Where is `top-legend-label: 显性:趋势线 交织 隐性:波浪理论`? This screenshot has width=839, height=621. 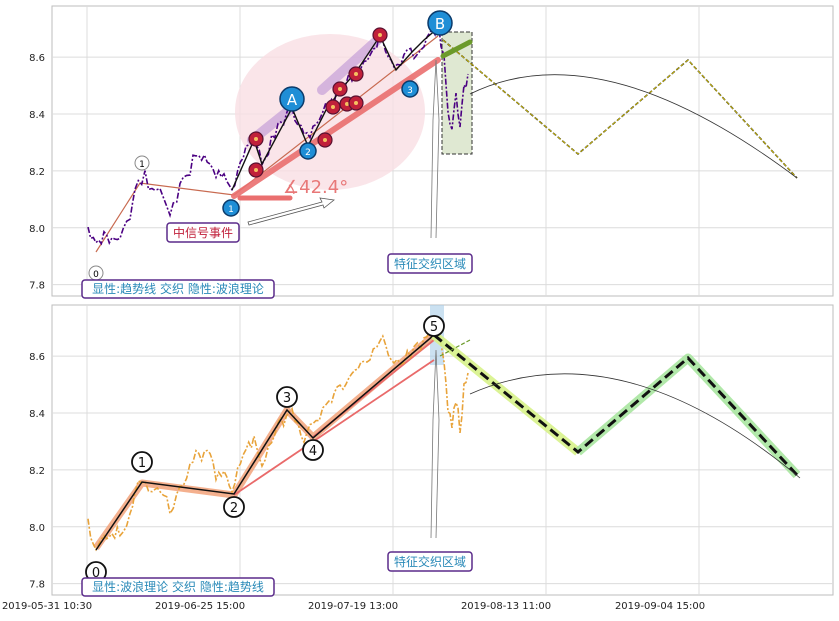 top-legend-label: 显性:趋势线 交织 隐性:波浪理论 is located at coordinates (178, 288).